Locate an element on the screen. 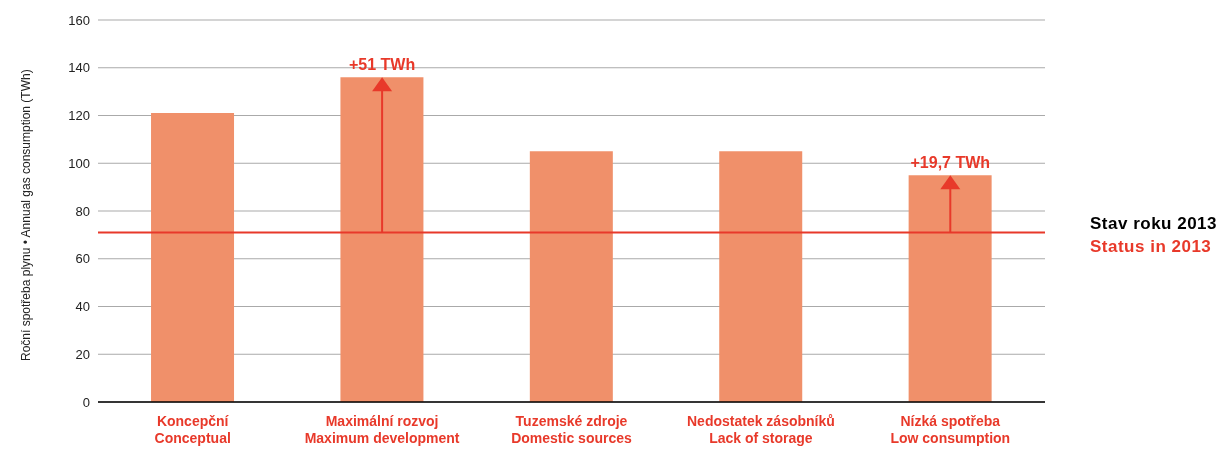 The width and height of the screenshot is (1223, 451). y-tick-label: 20 is located at coordinates (82, 354).